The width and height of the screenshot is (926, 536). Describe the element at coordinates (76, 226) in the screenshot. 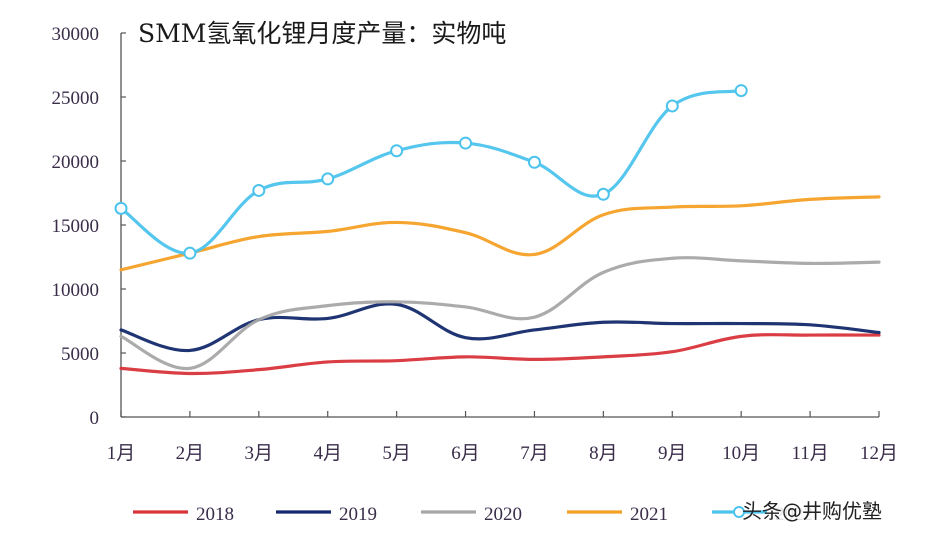

I see `y-tick-label: 15000` at that location.